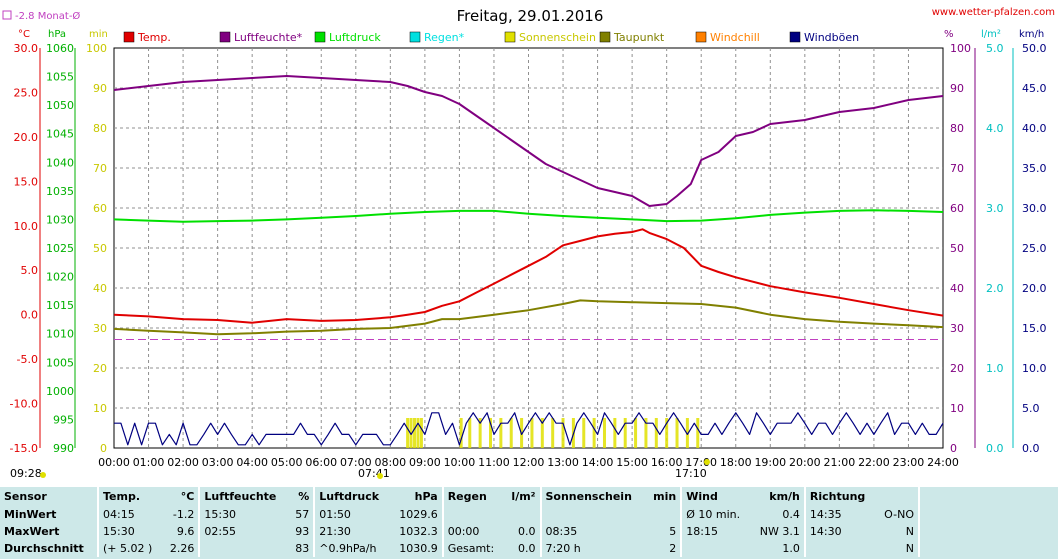  What do you see at coordinates (1031, 408) in the screenshot?
I see `wind-tick-label: 5.0` at bounding box center [1031, 408].